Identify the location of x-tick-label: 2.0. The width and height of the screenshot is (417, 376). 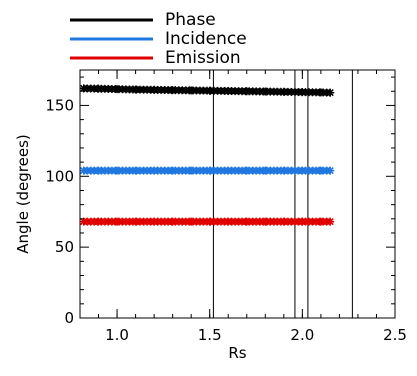
(302, 335).